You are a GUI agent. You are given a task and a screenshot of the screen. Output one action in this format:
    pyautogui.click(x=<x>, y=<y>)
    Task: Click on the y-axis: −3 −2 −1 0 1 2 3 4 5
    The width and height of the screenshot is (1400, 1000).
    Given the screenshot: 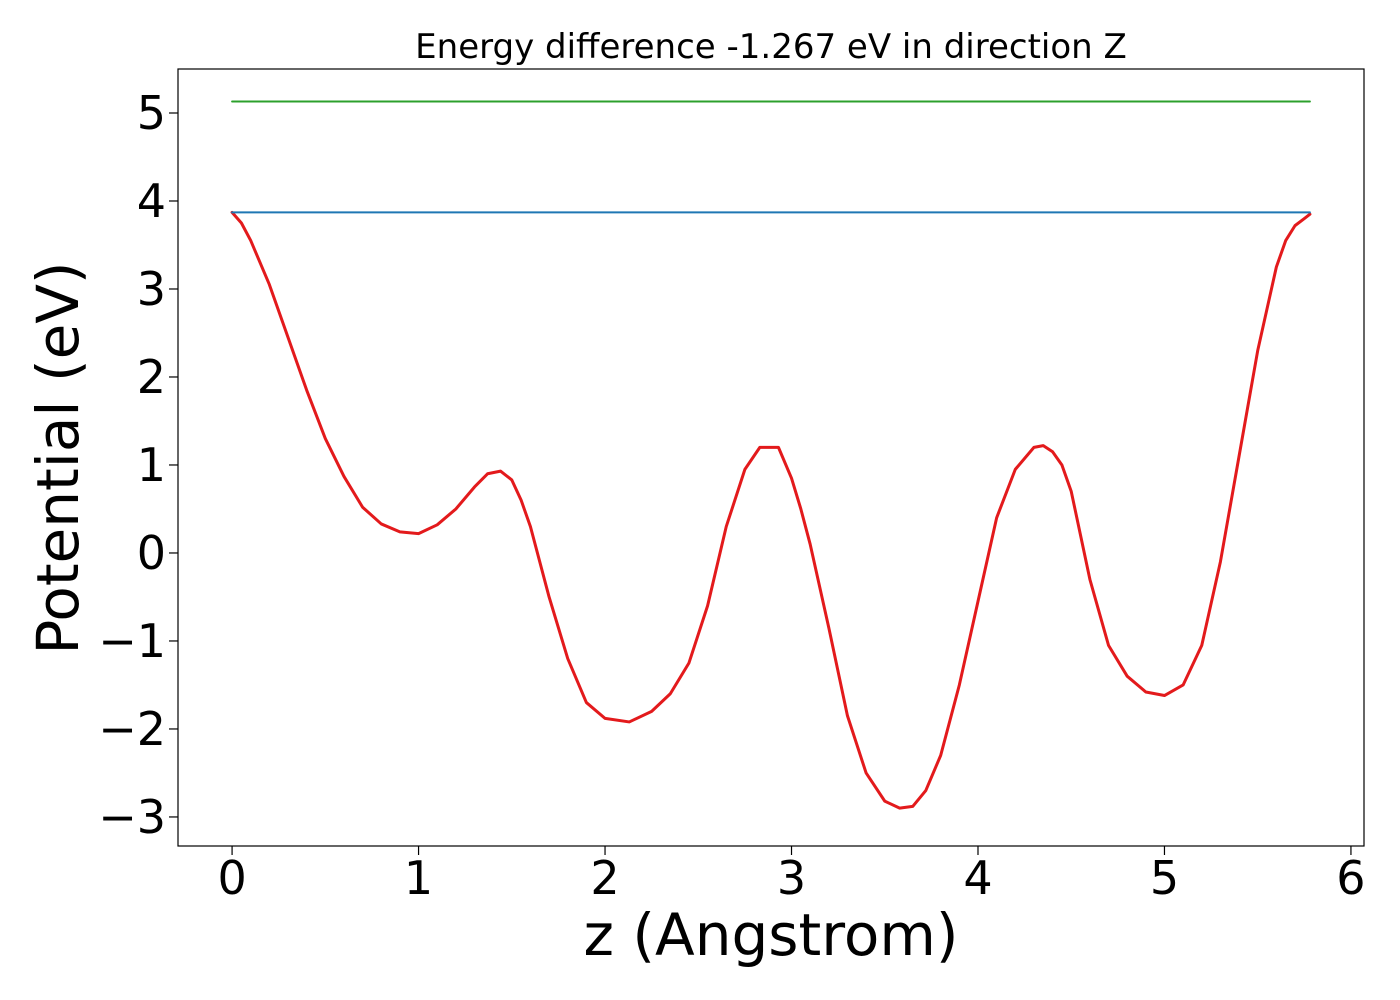 What is the action you would take?
    pyautogui.click(x=138, y=465)
    